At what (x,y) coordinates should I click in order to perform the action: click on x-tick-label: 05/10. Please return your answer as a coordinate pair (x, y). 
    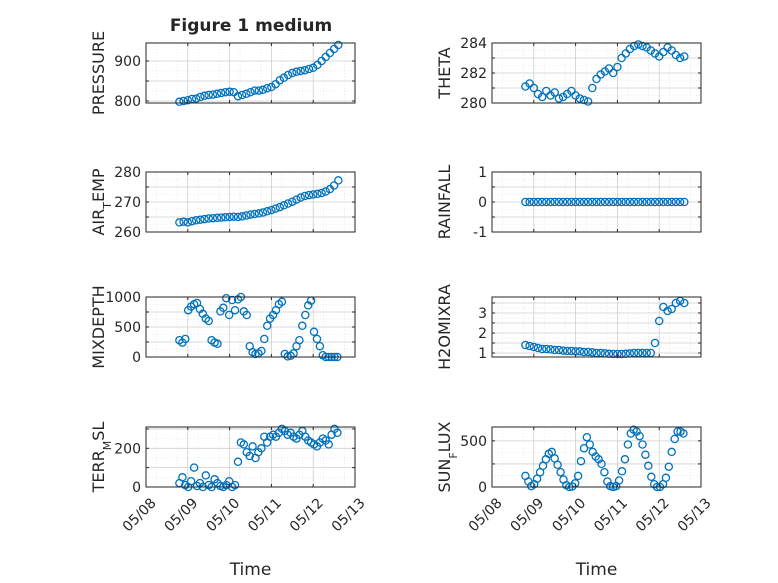
    Looking at the image, I should click on (569, 515).